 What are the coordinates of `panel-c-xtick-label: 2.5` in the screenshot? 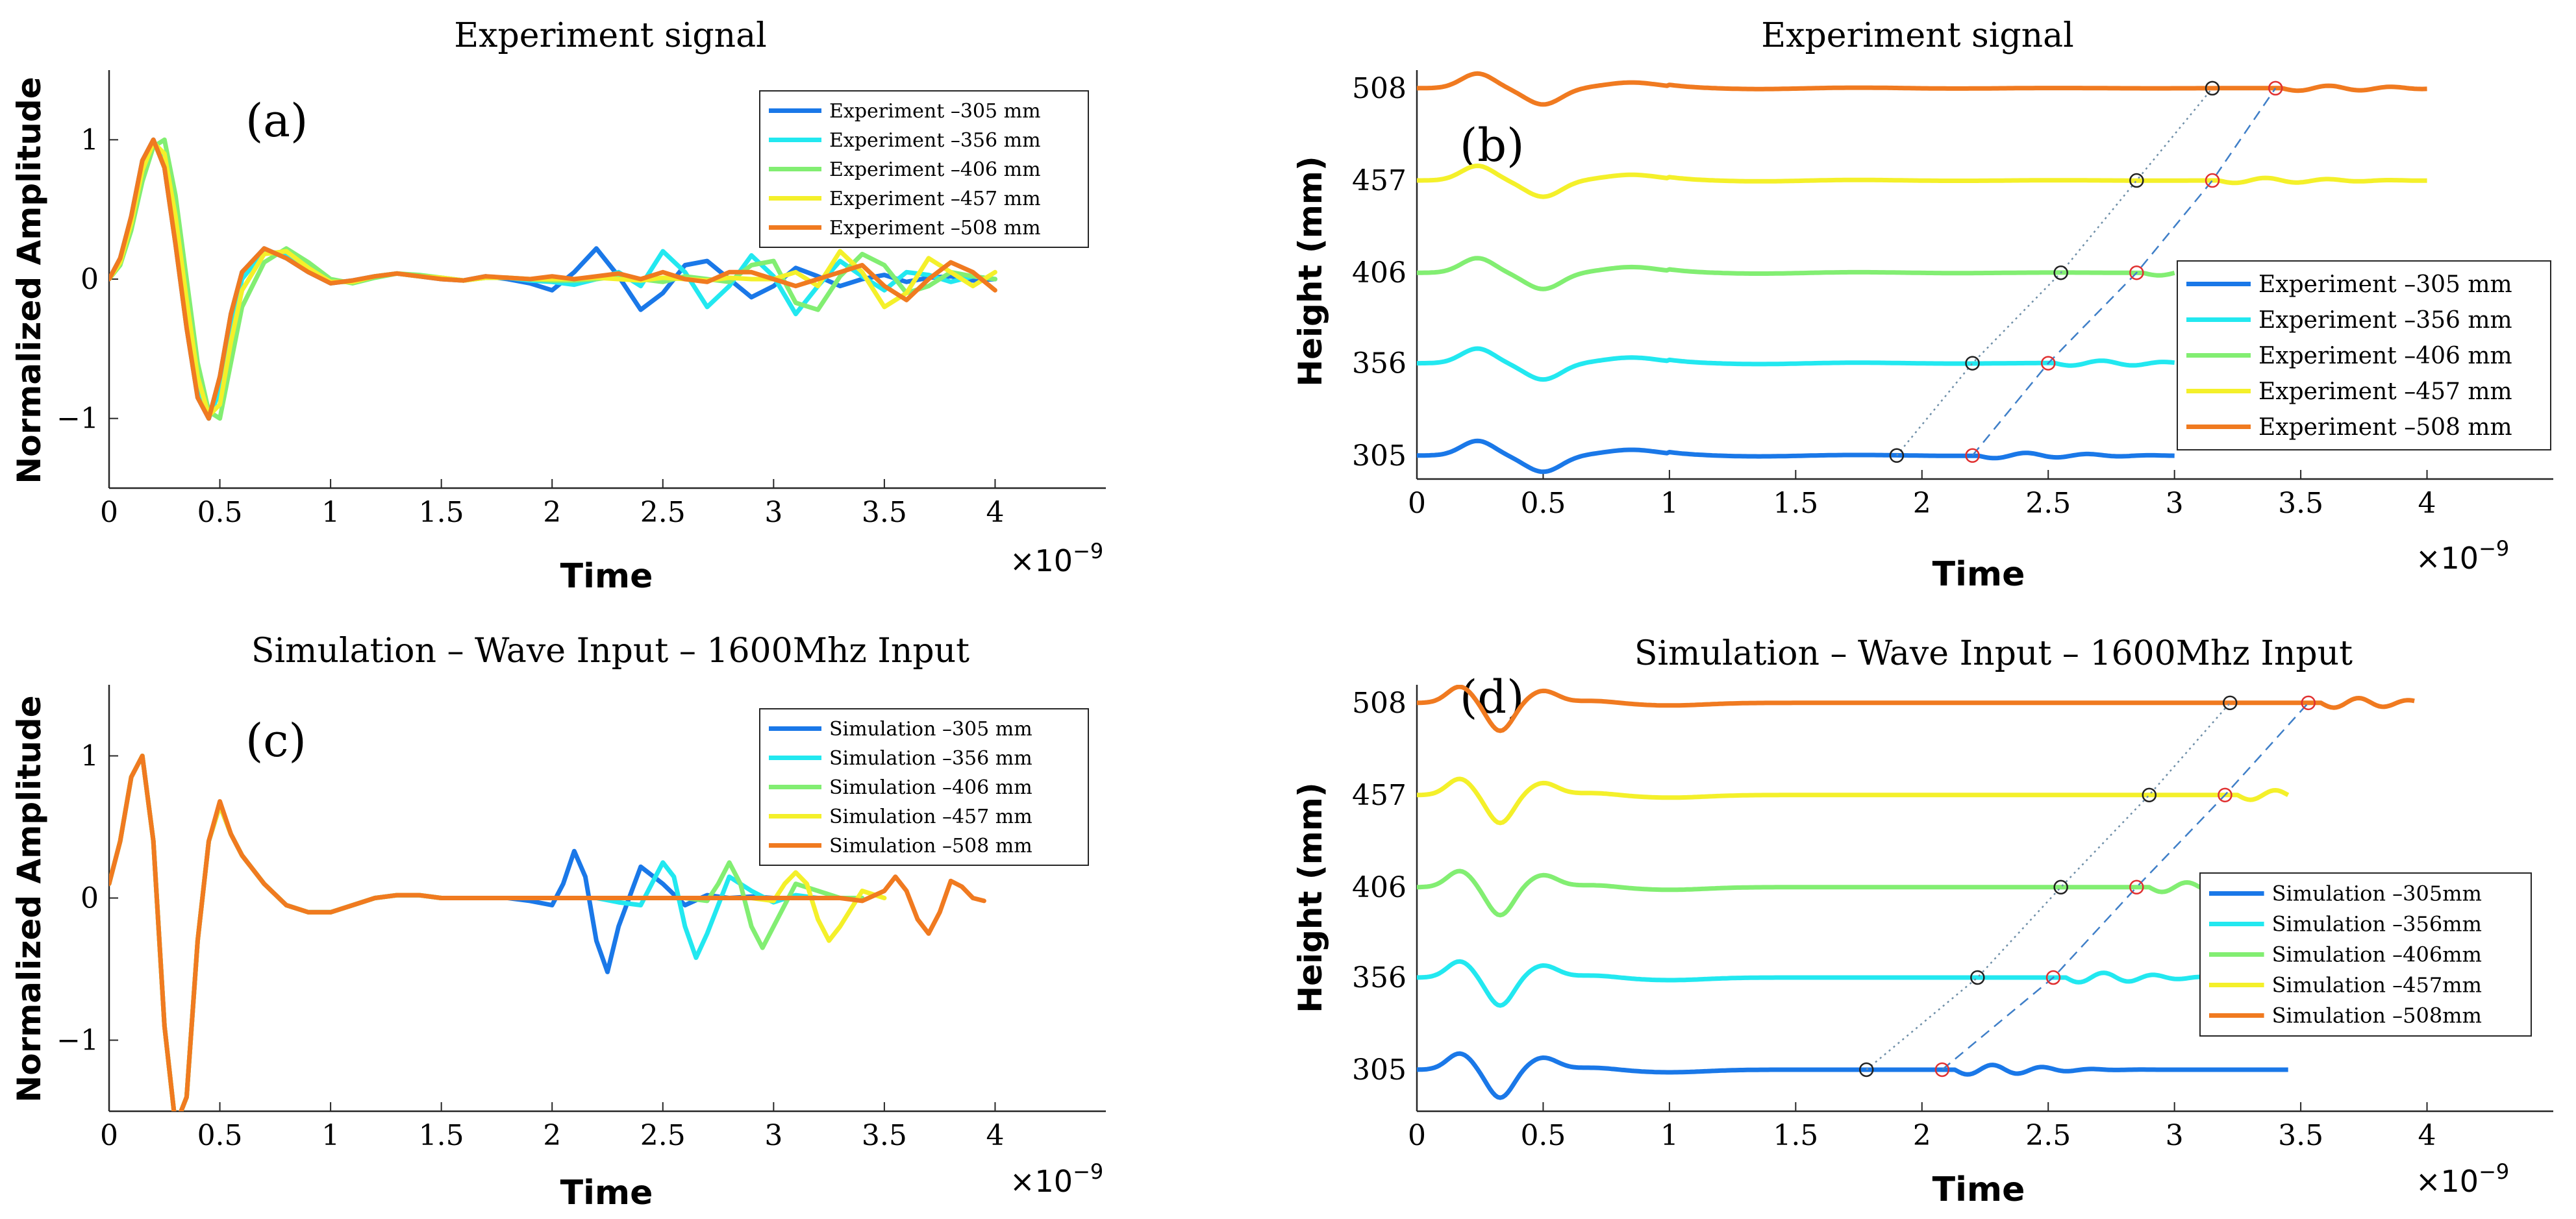 It's located at (663, 1135).